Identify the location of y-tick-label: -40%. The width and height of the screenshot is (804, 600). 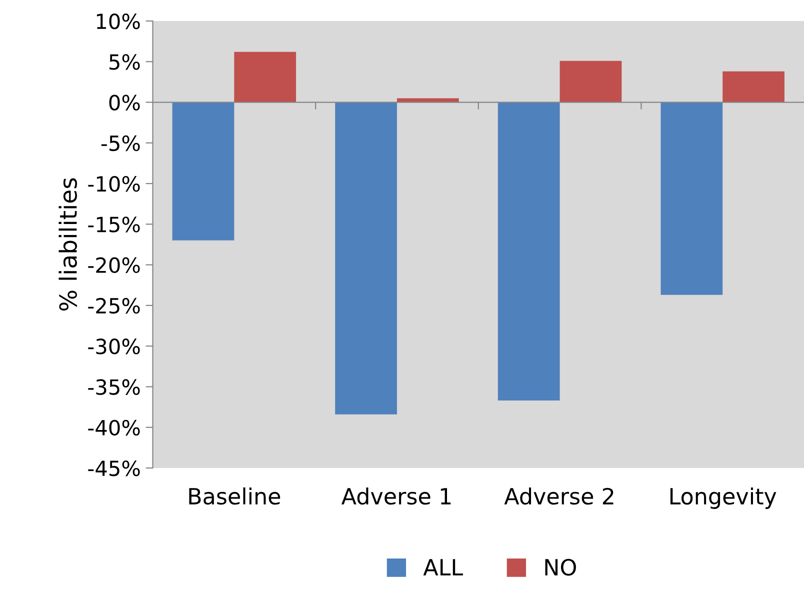
(114, 428).